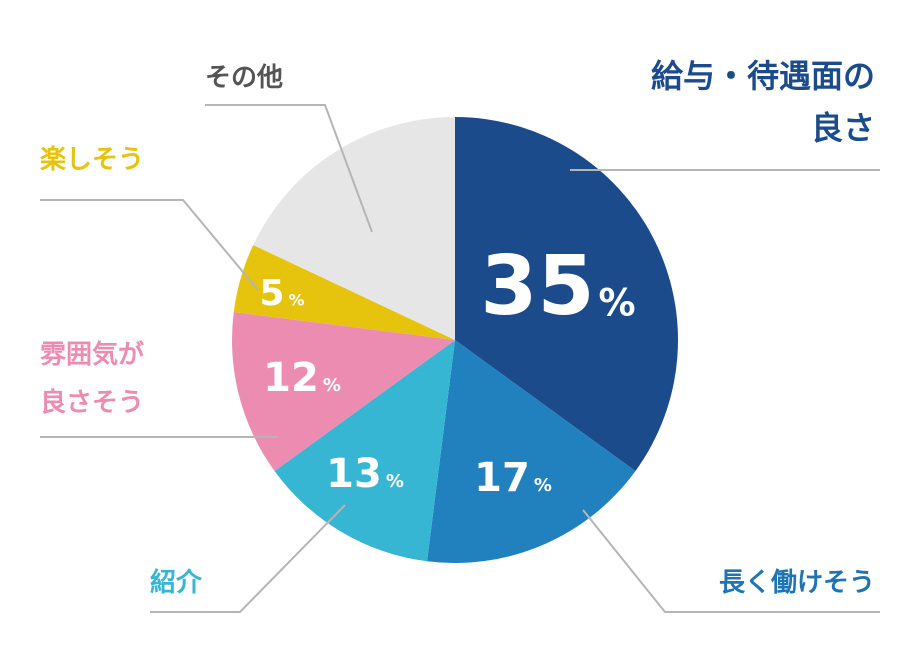  I want to click on category-label: 長く働けそう, so click(797, 583).